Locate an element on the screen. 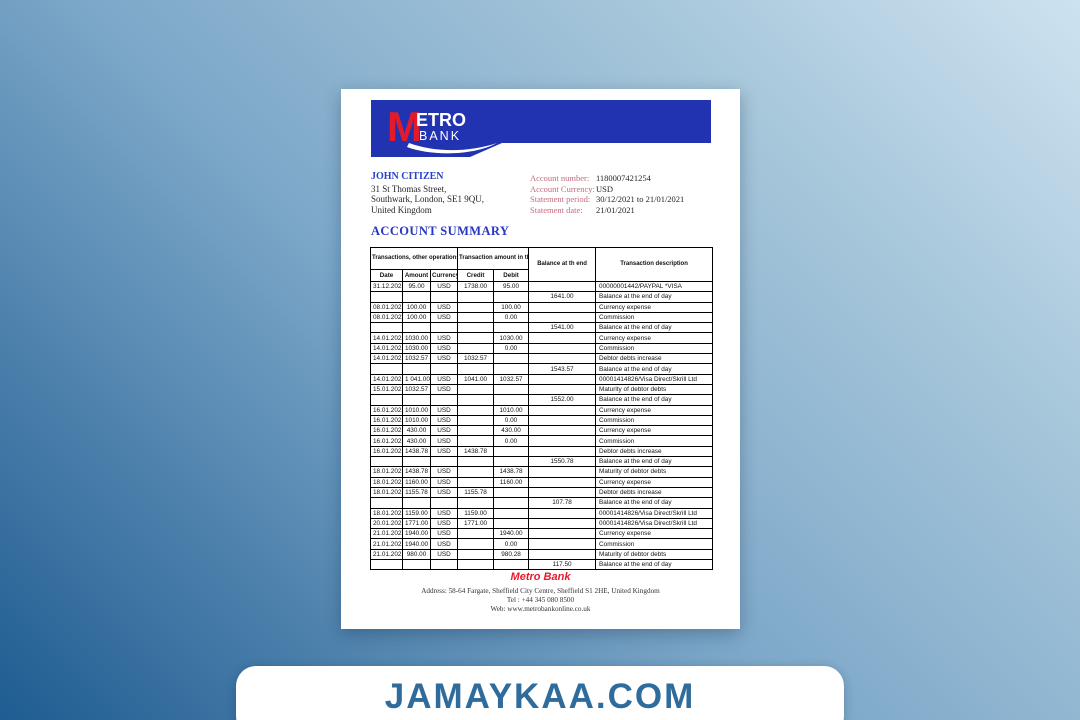 The width and height of the screenshot is (1080, 720). table-row: 08.01.2022 100.00 USD 0.00 Commission is located at coordinates (542, 317).